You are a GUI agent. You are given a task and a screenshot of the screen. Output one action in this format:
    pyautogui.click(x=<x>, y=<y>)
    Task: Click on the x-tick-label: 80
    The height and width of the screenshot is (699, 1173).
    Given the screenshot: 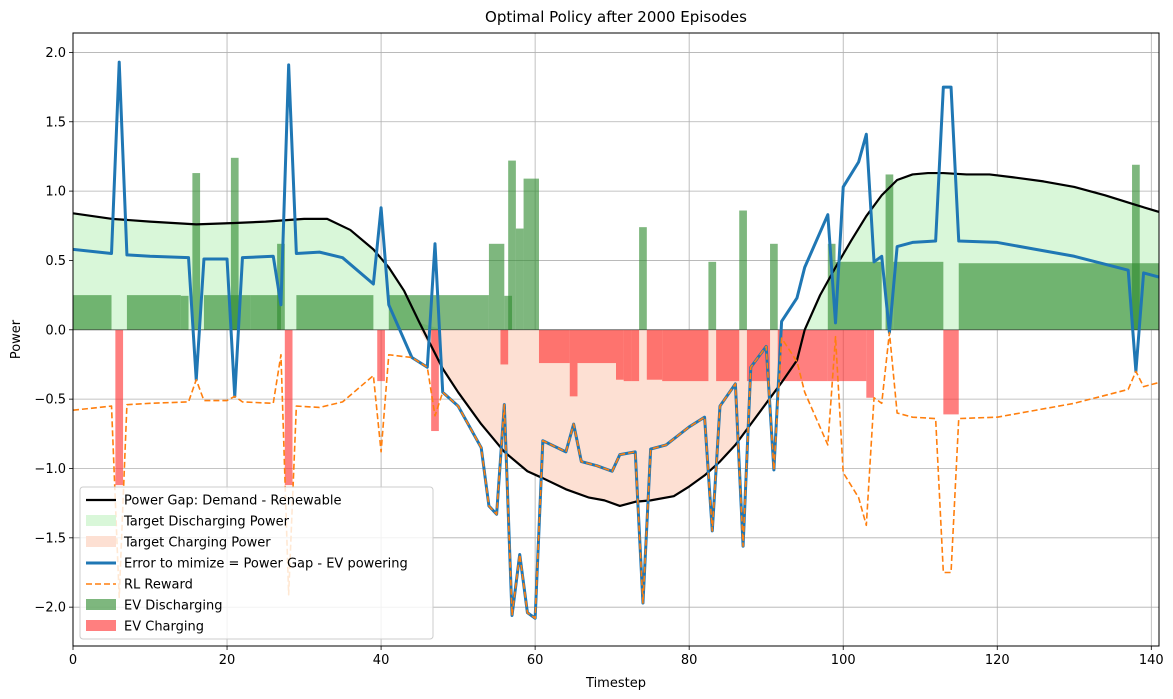 What is the action you would take?
    pyautogui.click(x=689, y=660)
    